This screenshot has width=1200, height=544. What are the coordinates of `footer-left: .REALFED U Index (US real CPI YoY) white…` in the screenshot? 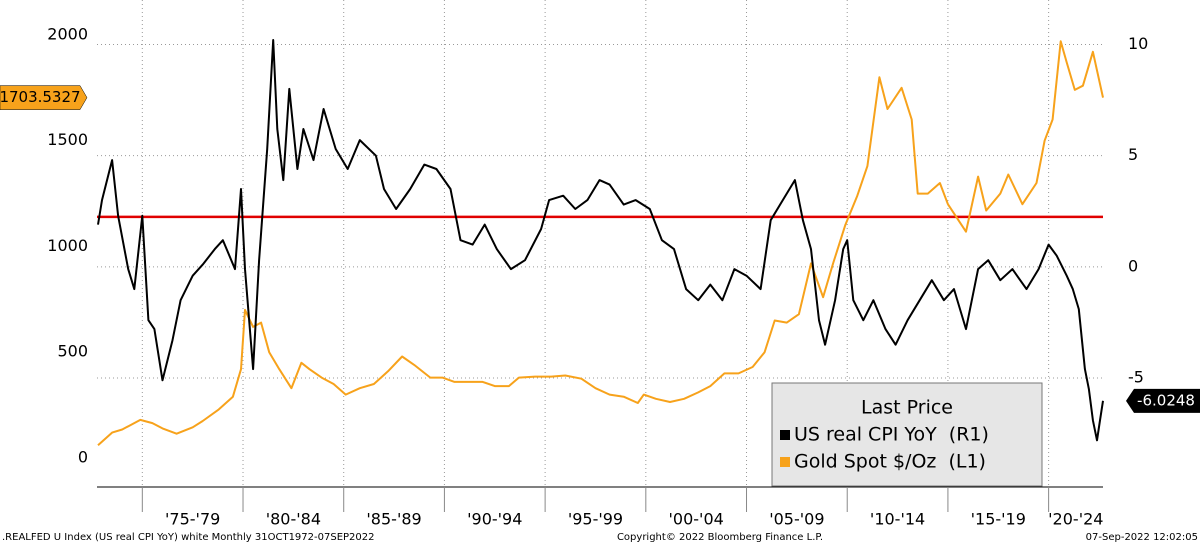 It's located at (188, 537).